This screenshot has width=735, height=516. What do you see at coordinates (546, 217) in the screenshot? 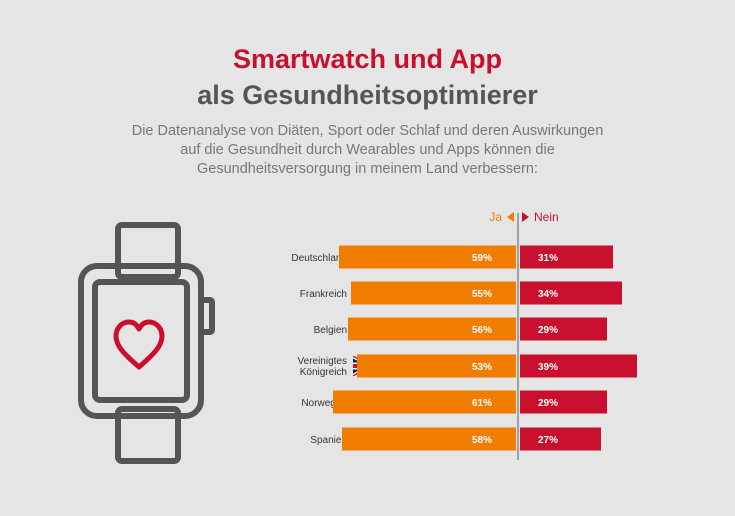
I see `legend-nein-label: Nein` at bounding box center [546, 217].